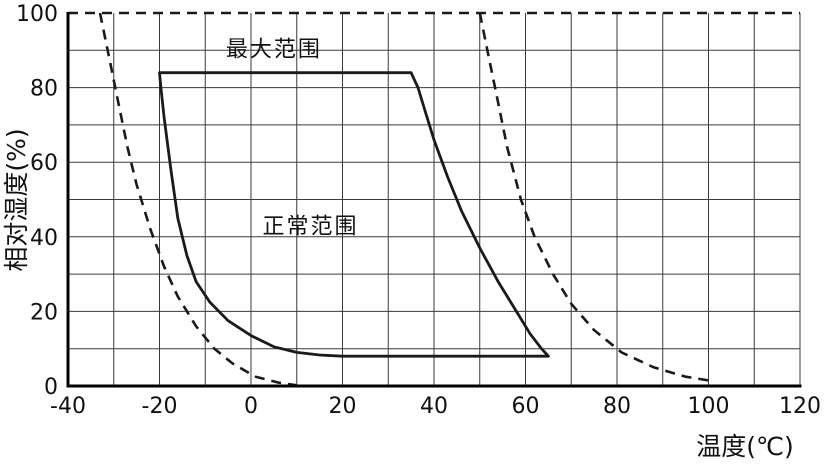 The image size is (827, 467). What do you see at coordinates (16, 199) in the screenshot?
I see `y-axis-label: 相对湿度(%)` at bounding box center [16, 199].